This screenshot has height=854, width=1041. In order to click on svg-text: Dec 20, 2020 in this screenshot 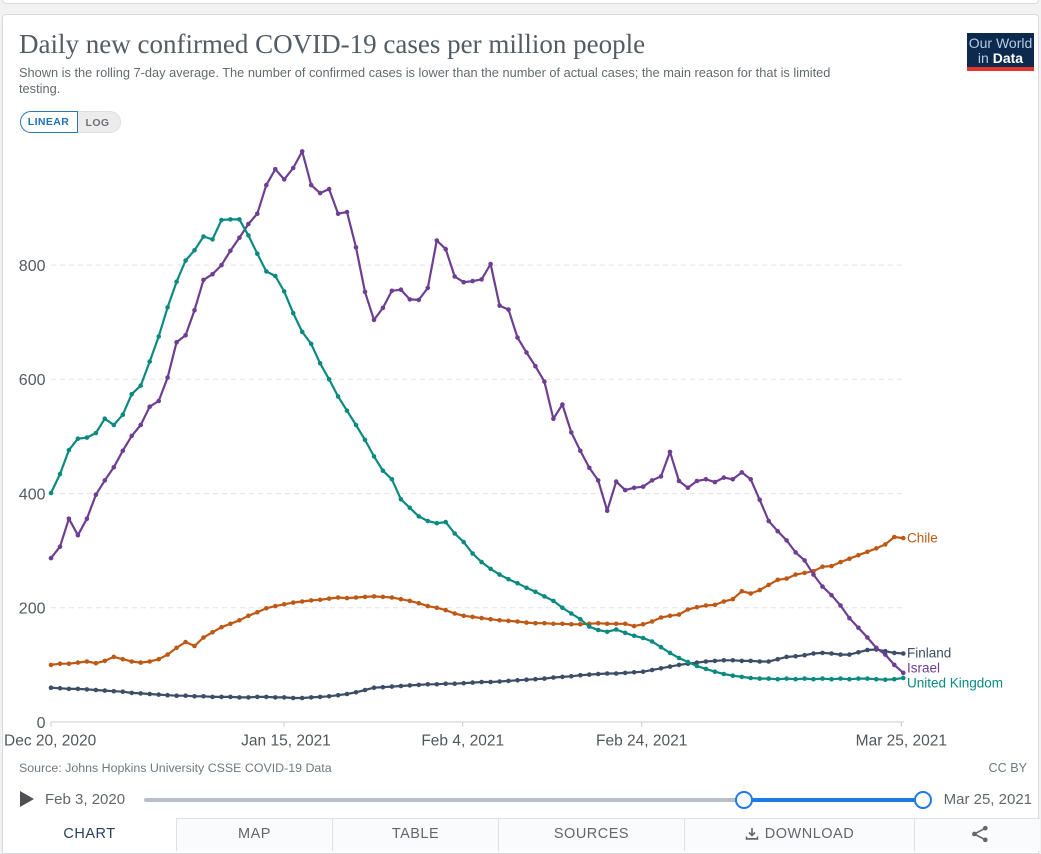, I will do `click(50, 741)`.